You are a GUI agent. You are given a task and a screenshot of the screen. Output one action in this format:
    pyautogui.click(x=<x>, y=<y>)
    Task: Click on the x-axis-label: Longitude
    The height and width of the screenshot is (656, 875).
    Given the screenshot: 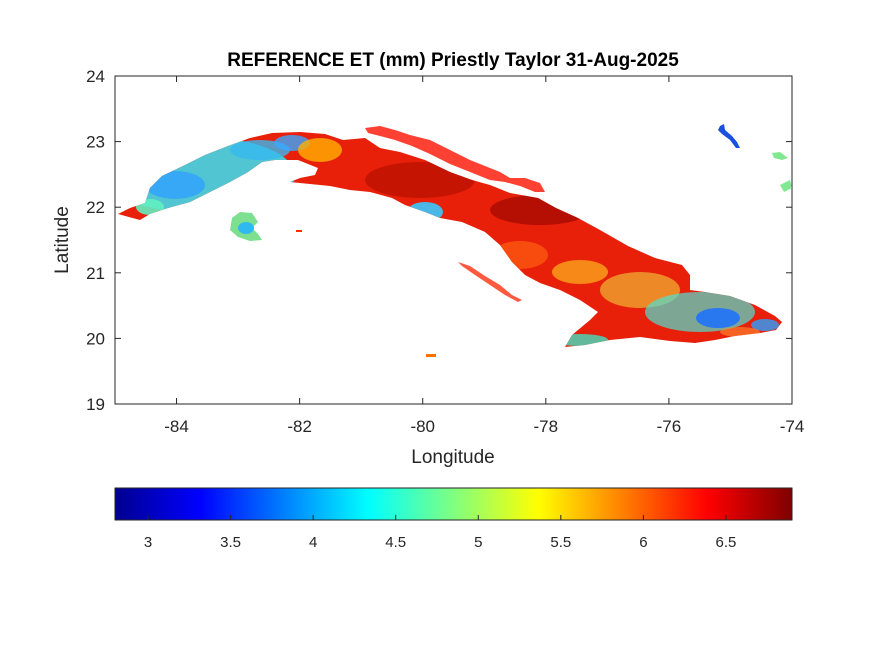 What is the action you would take?
    pyautogui.click(x=452, y=457)
    